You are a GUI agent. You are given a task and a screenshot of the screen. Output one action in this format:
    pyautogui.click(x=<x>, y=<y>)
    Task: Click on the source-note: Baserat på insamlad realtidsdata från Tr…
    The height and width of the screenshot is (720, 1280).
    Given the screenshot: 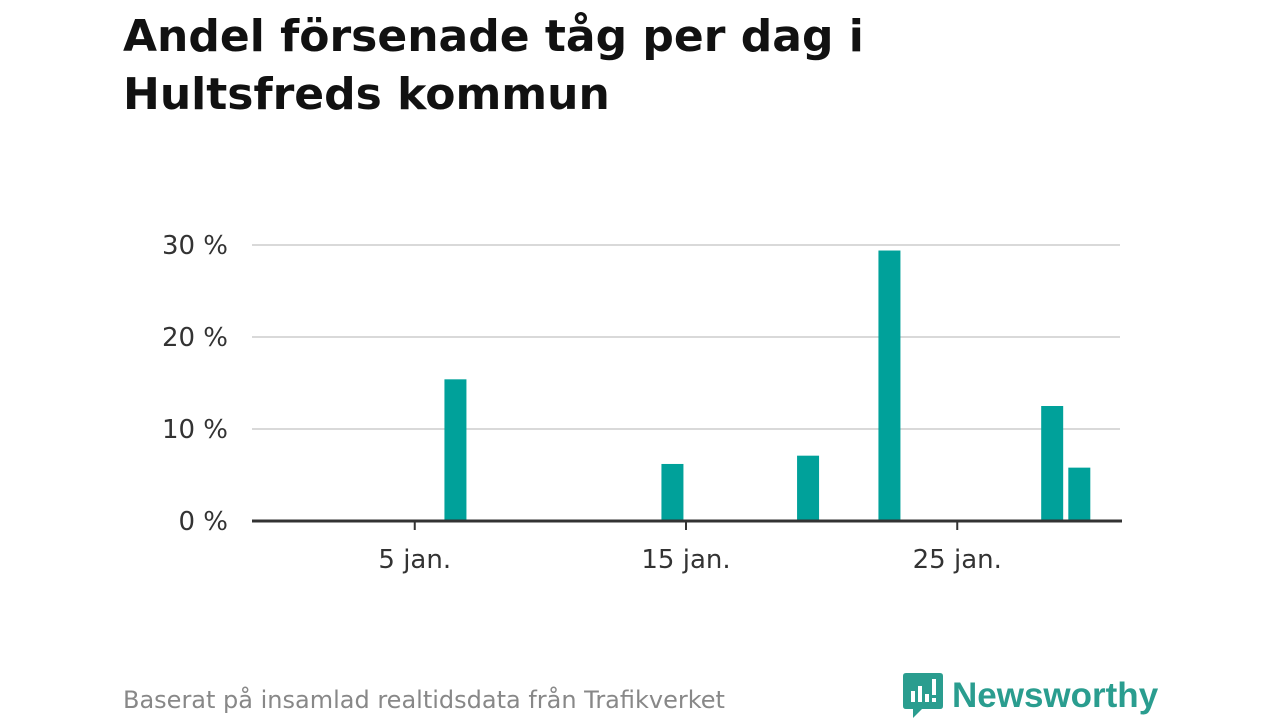 What is the action you would take?
    pyautogui.click(x=424, y=700)
    